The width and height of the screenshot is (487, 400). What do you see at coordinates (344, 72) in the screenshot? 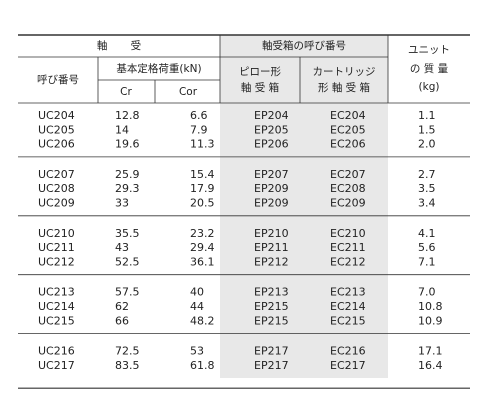
I see `header: カートリッジ` at bounding box center [344, 72].